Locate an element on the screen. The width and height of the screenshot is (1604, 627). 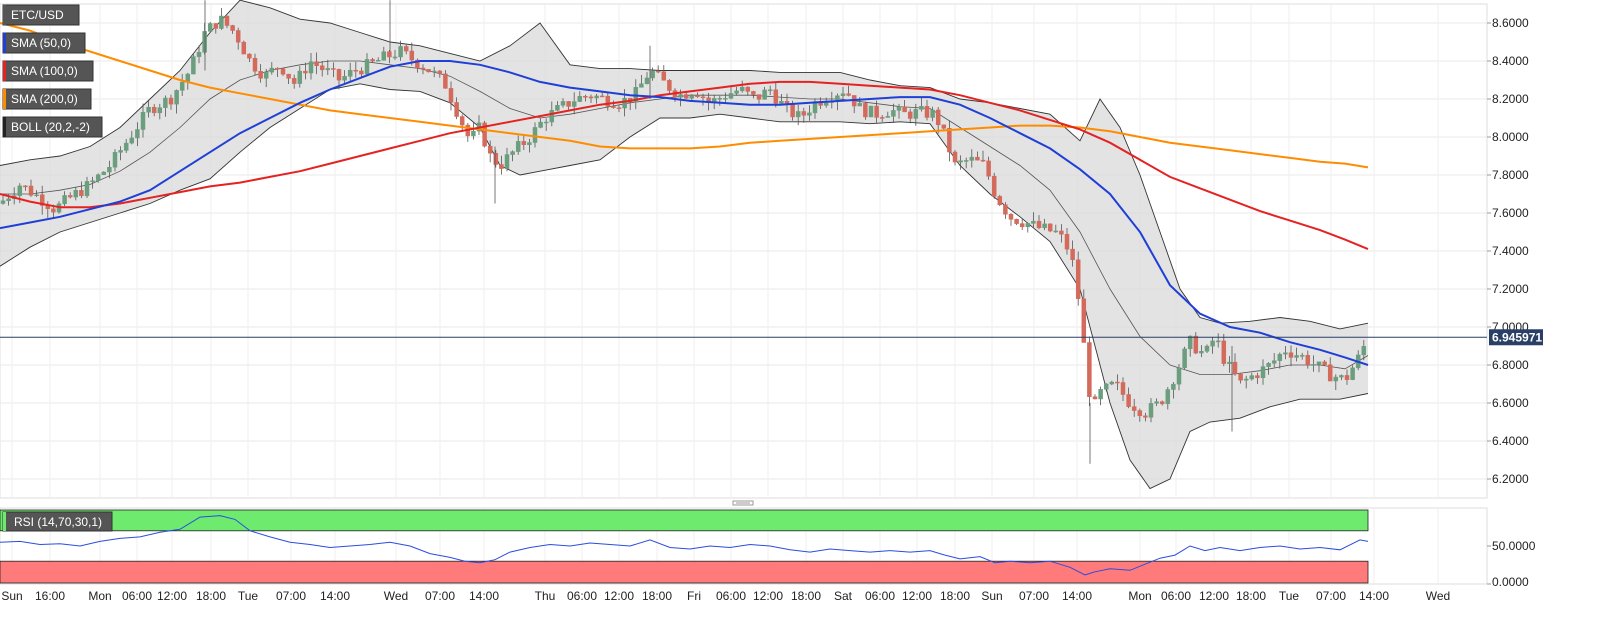
price-tick-label: 8.0000 is located at coordinates (1510, 137).